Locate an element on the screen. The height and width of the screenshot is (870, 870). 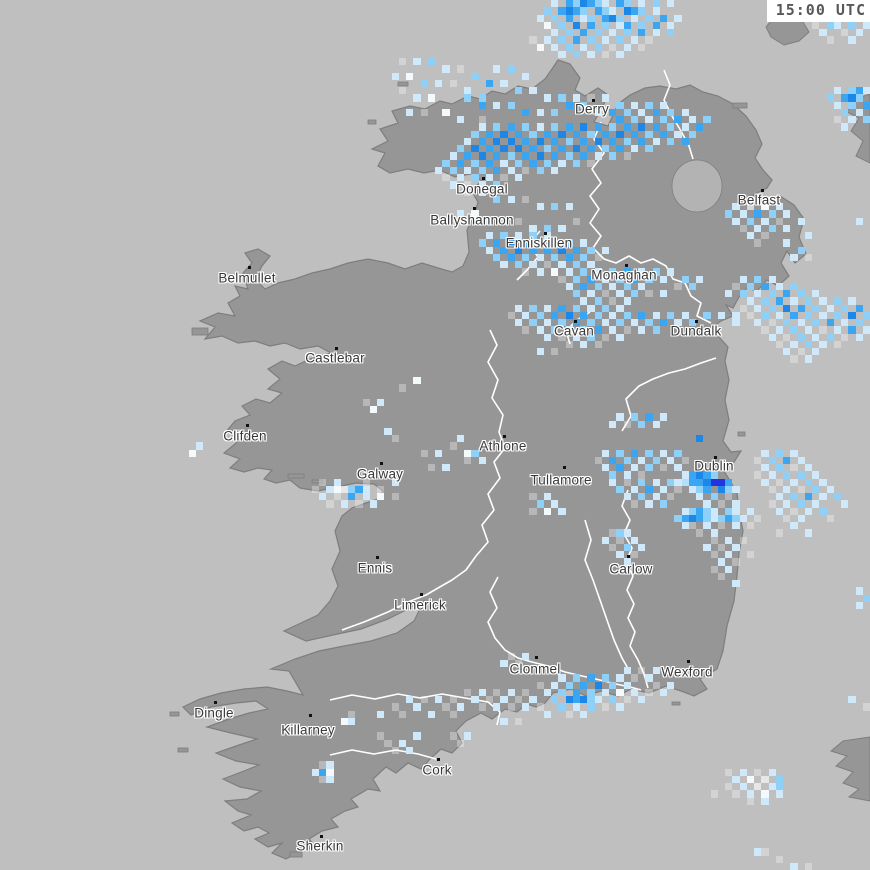
island-shape is located at coordinates (296, 854).